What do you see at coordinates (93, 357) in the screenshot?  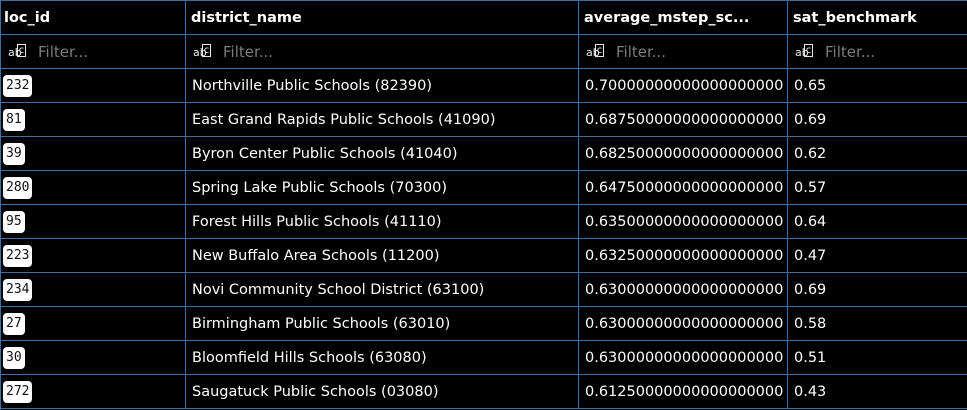 I see `cell-loc-id: 30` at bounding box center [93, 357].